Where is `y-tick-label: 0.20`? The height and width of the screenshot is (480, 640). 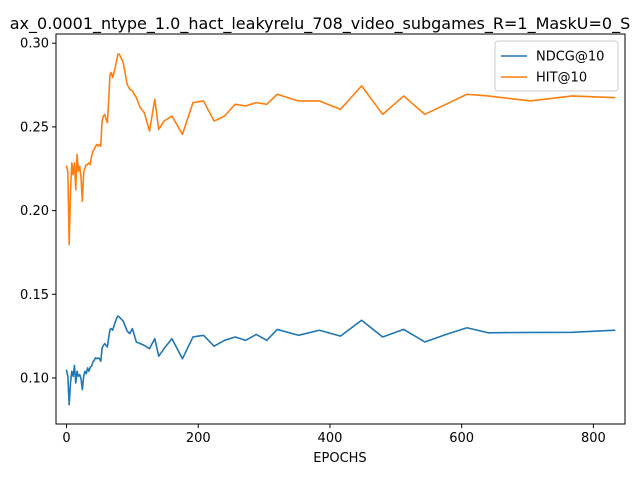
y-tick-label: 0.20 is located at coordinates (34, 211).